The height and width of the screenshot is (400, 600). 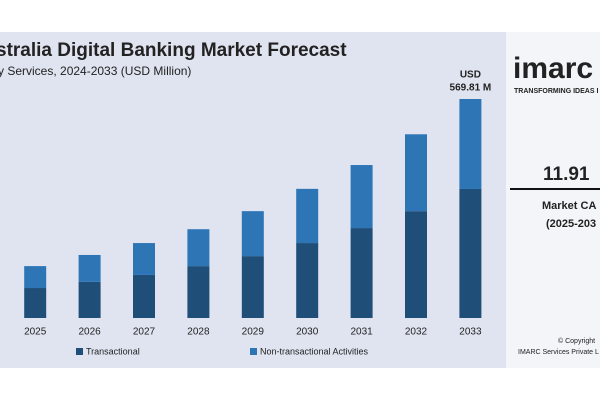 I want to click on cagr-period: (2025-203, so click(x=571, y=224).